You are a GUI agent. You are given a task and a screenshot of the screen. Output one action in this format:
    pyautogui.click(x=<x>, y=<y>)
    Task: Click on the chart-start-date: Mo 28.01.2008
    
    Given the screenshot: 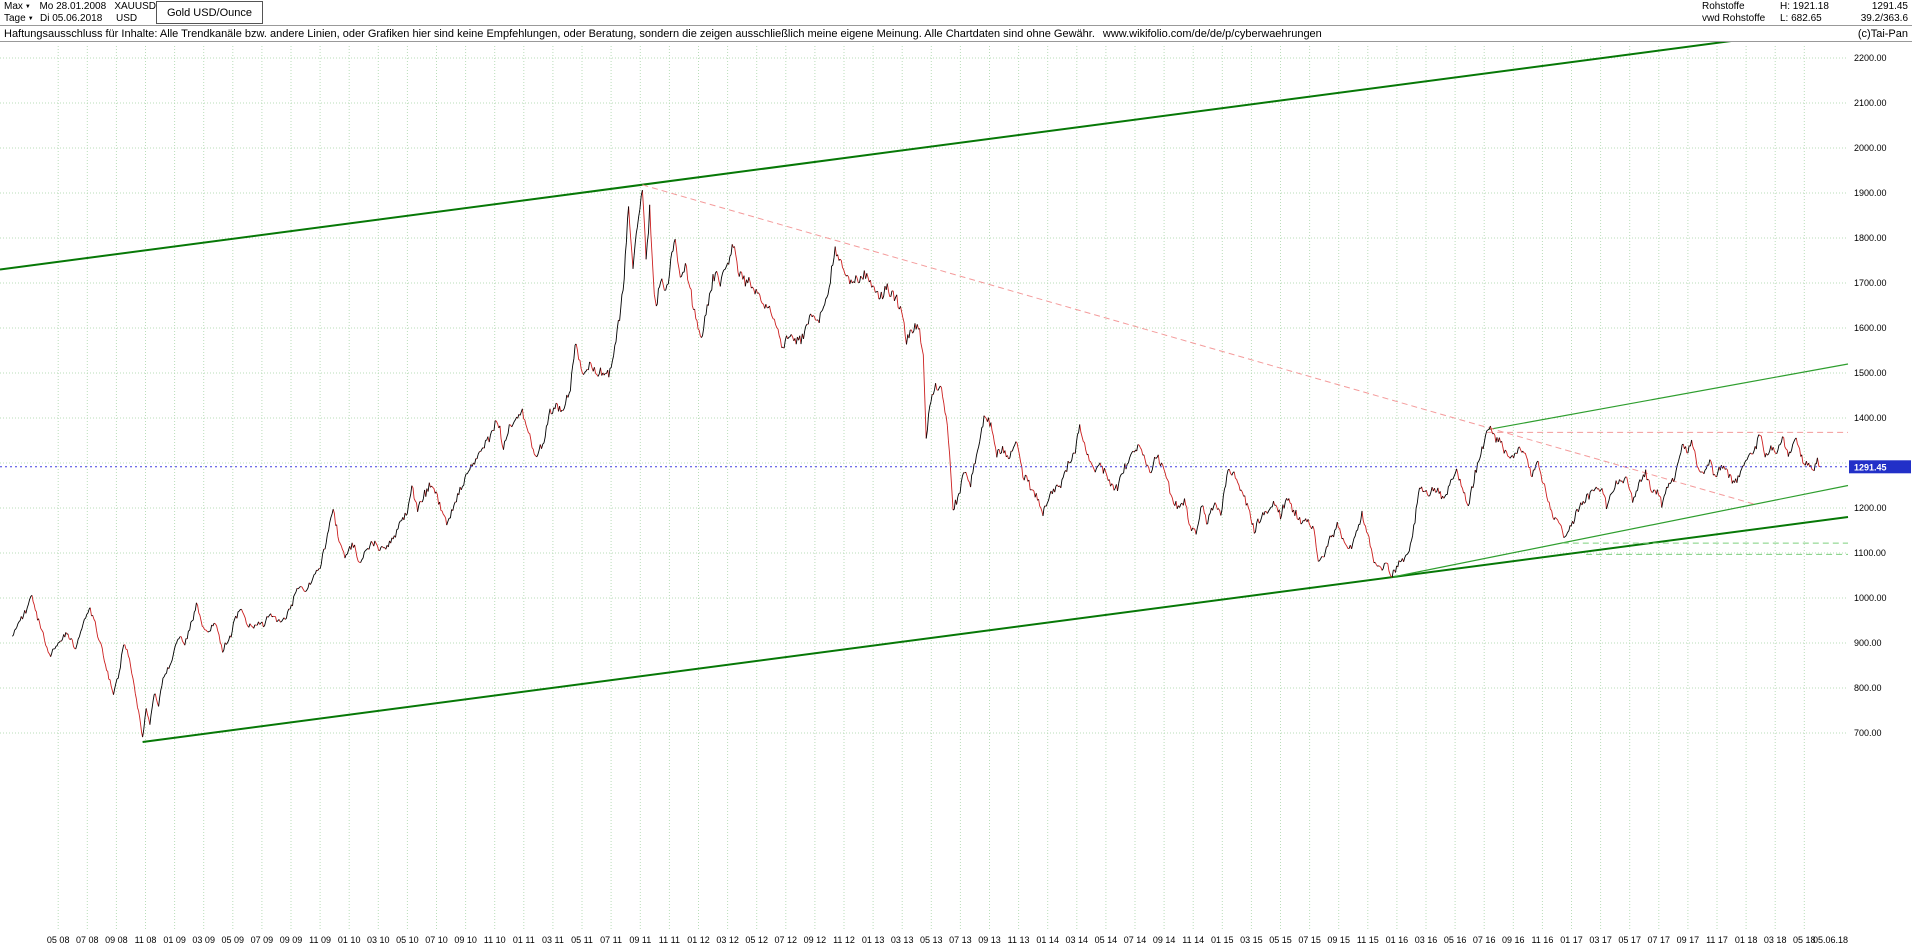 What is the action you would take?
    pyautogui.click(x=73, y=6)
    